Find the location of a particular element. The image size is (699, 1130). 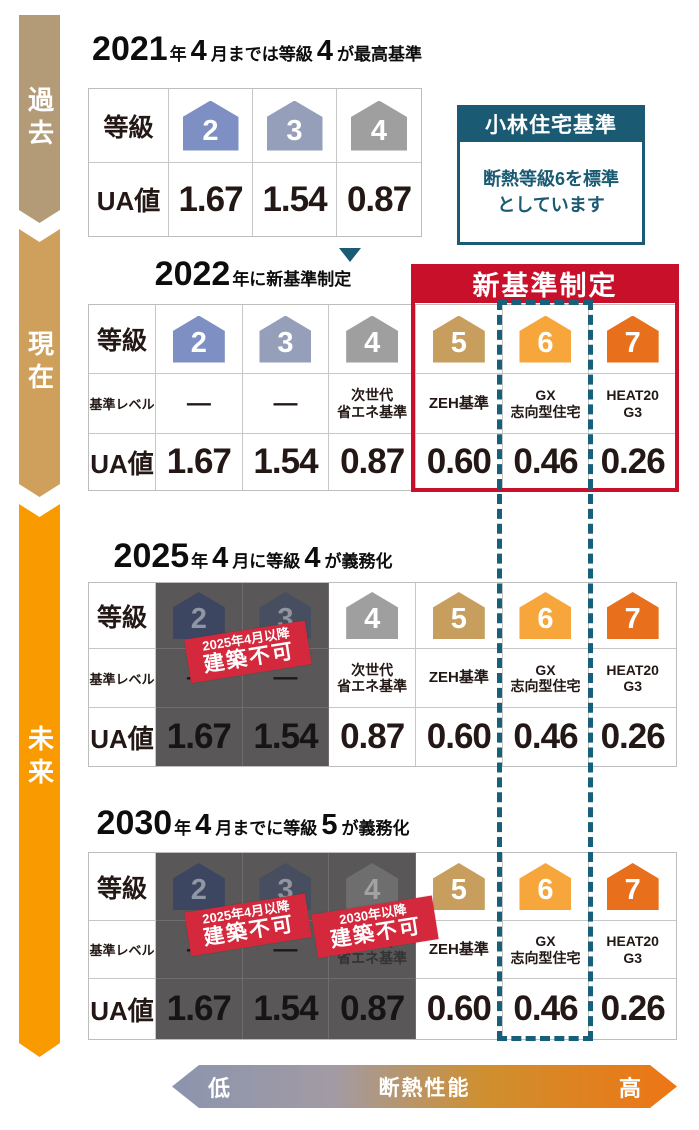

ua-grade4-banned: 0.87 is located at coordinates (372, 1009).